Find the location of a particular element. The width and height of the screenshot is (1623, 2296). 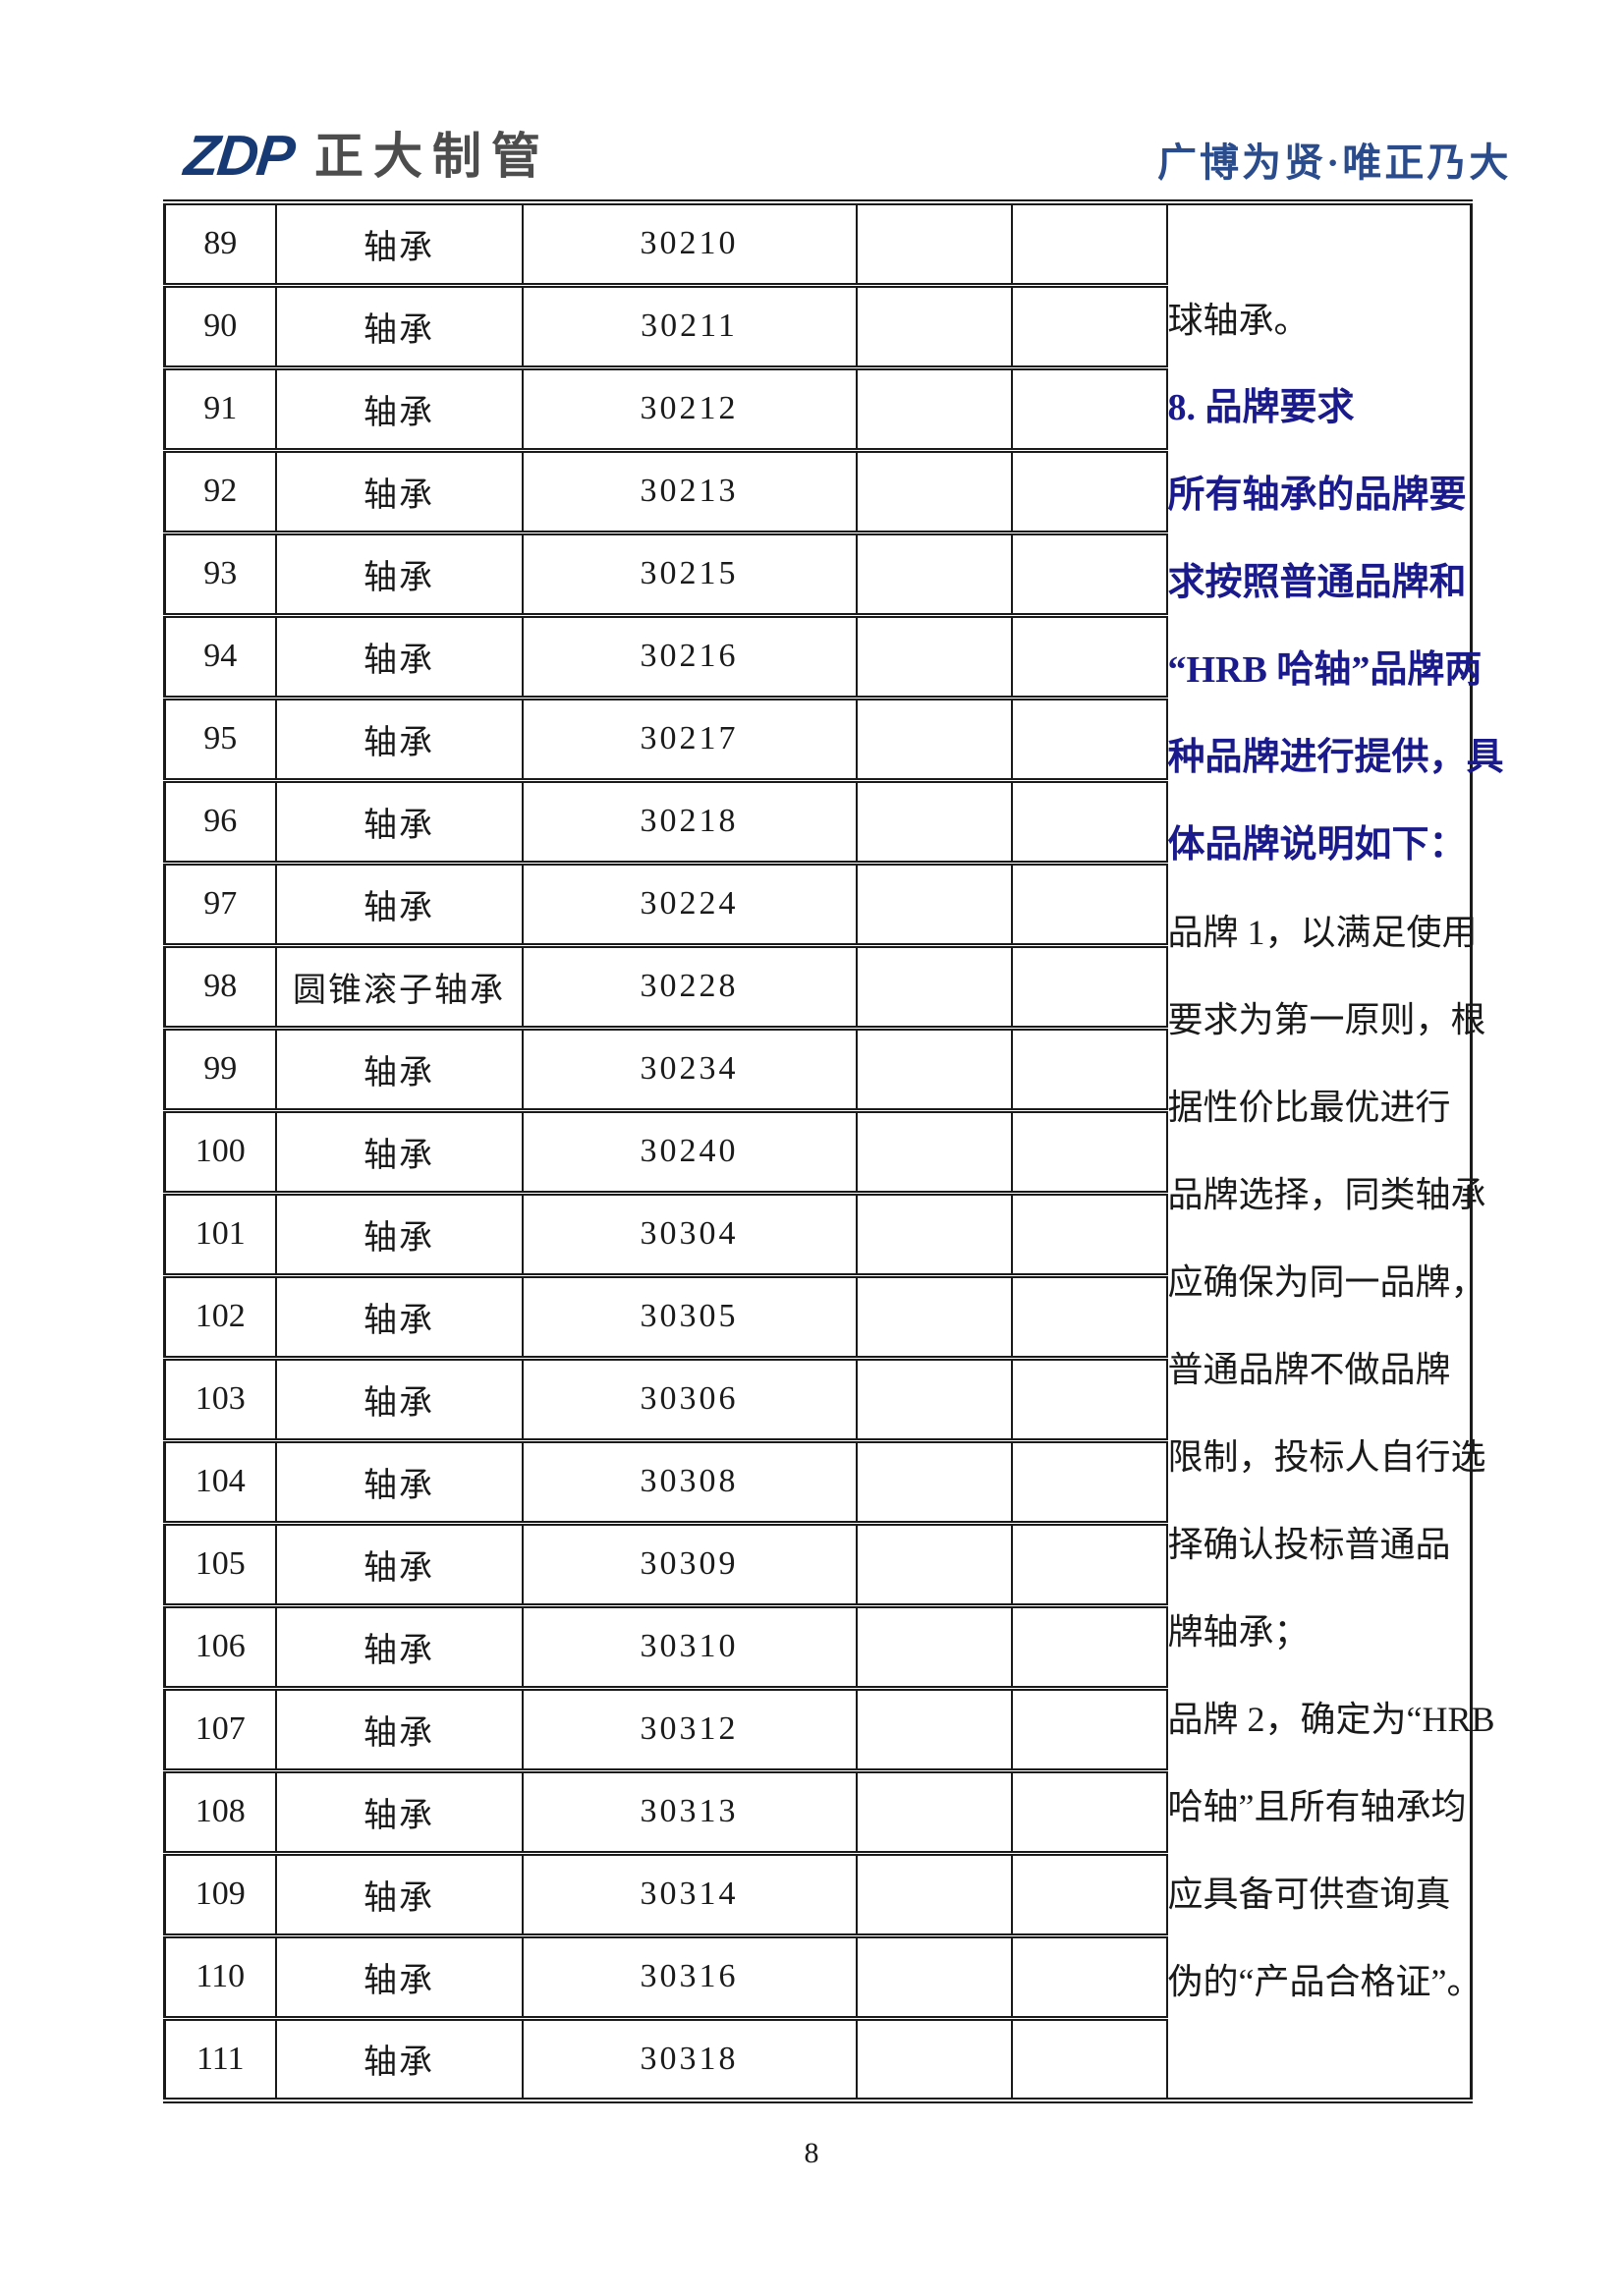

note-line: 种品牌进行提供，具 is located at coordinates (1335, 757).